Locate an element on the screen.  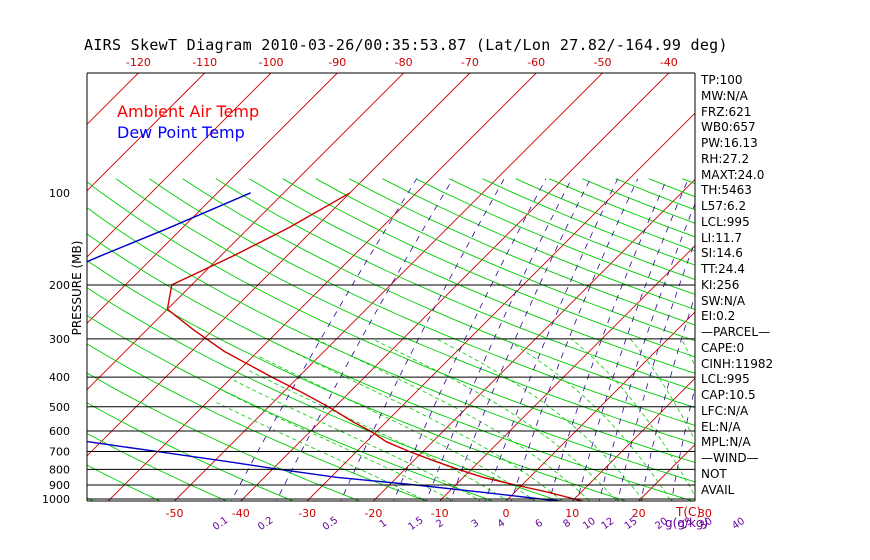
index-value: MW:N/A is located at coordinates (724, 95).